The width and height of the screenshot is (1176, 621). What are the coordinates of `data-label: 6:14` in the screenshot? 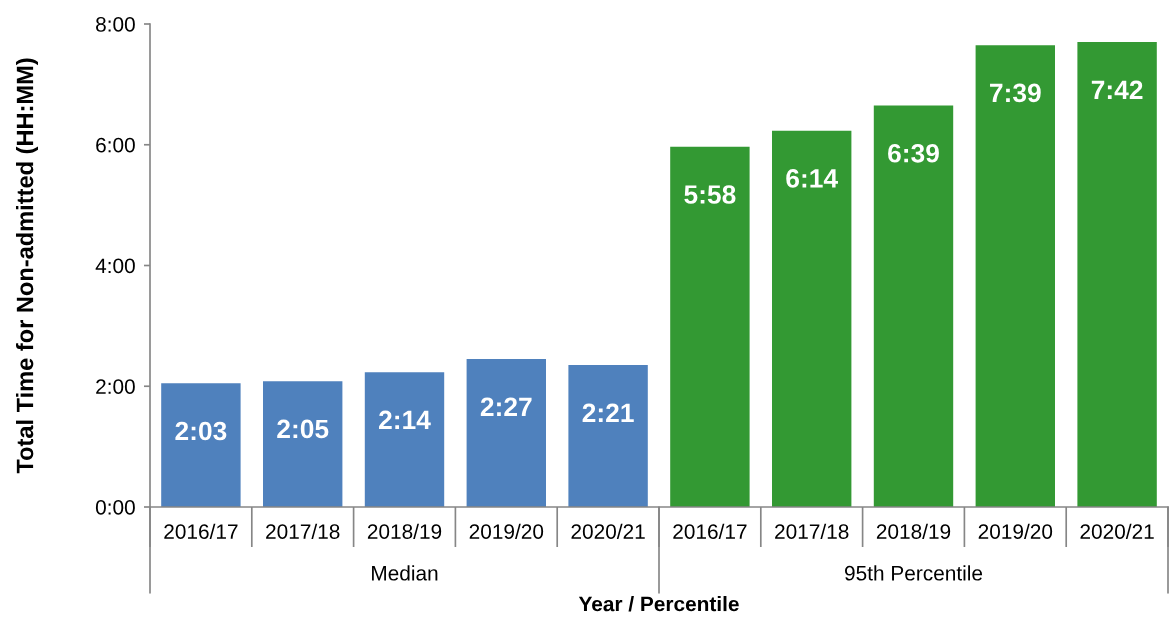 It's located at (812, 178).